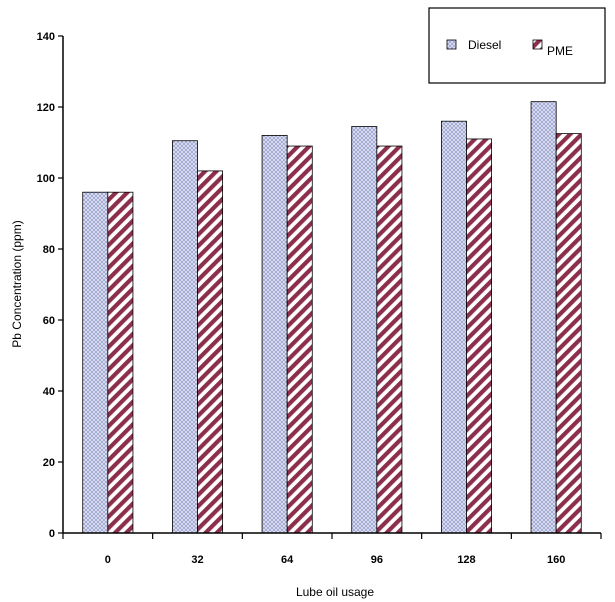 The height and width of the screenshot is (602, 615). I want to click on x-tick-label: 0, so click(108, 560).